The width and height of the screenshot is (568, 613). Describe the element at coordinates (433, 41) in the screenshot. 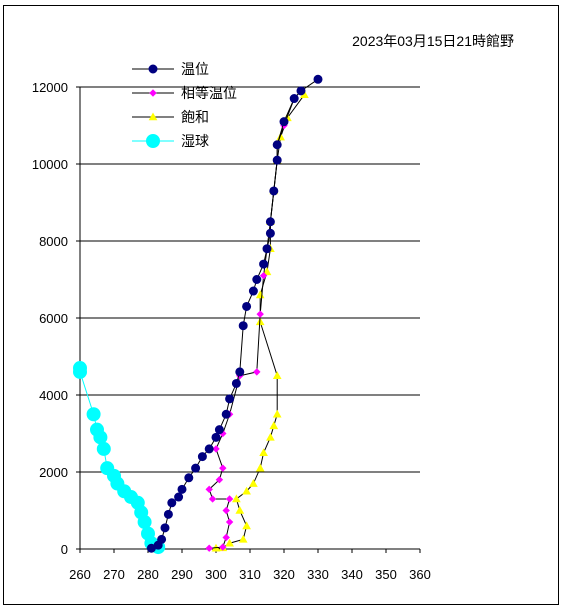

I see `chart-title: 2023年03月15日21時館野` at that location.